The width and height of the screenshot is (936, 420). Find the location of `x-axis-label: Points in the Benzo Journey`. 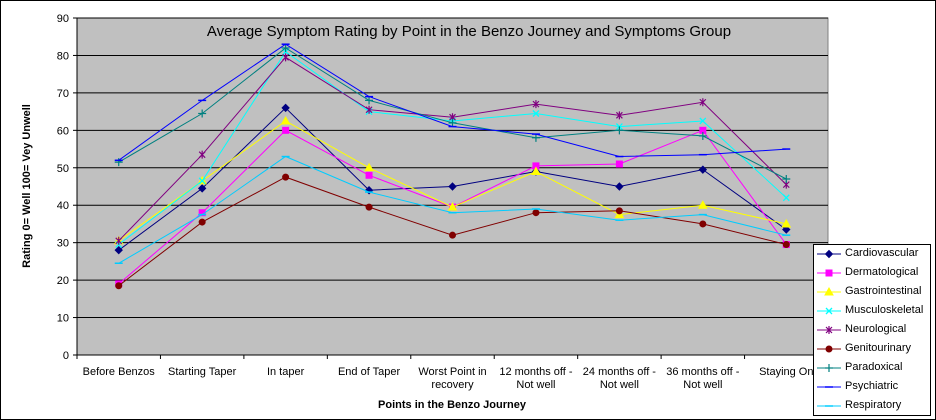

x-axis-label: Points in the Benzo Journey is located at coordinates (452, 405).